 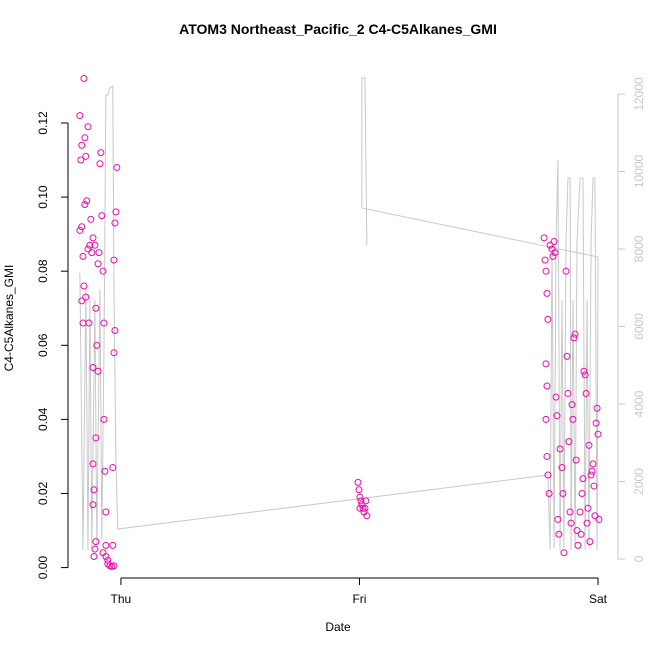 What do you see at coordinates (338, 627) in the screenshot?
I see `x-axis-title: Date` at bounding box center [338, 627].